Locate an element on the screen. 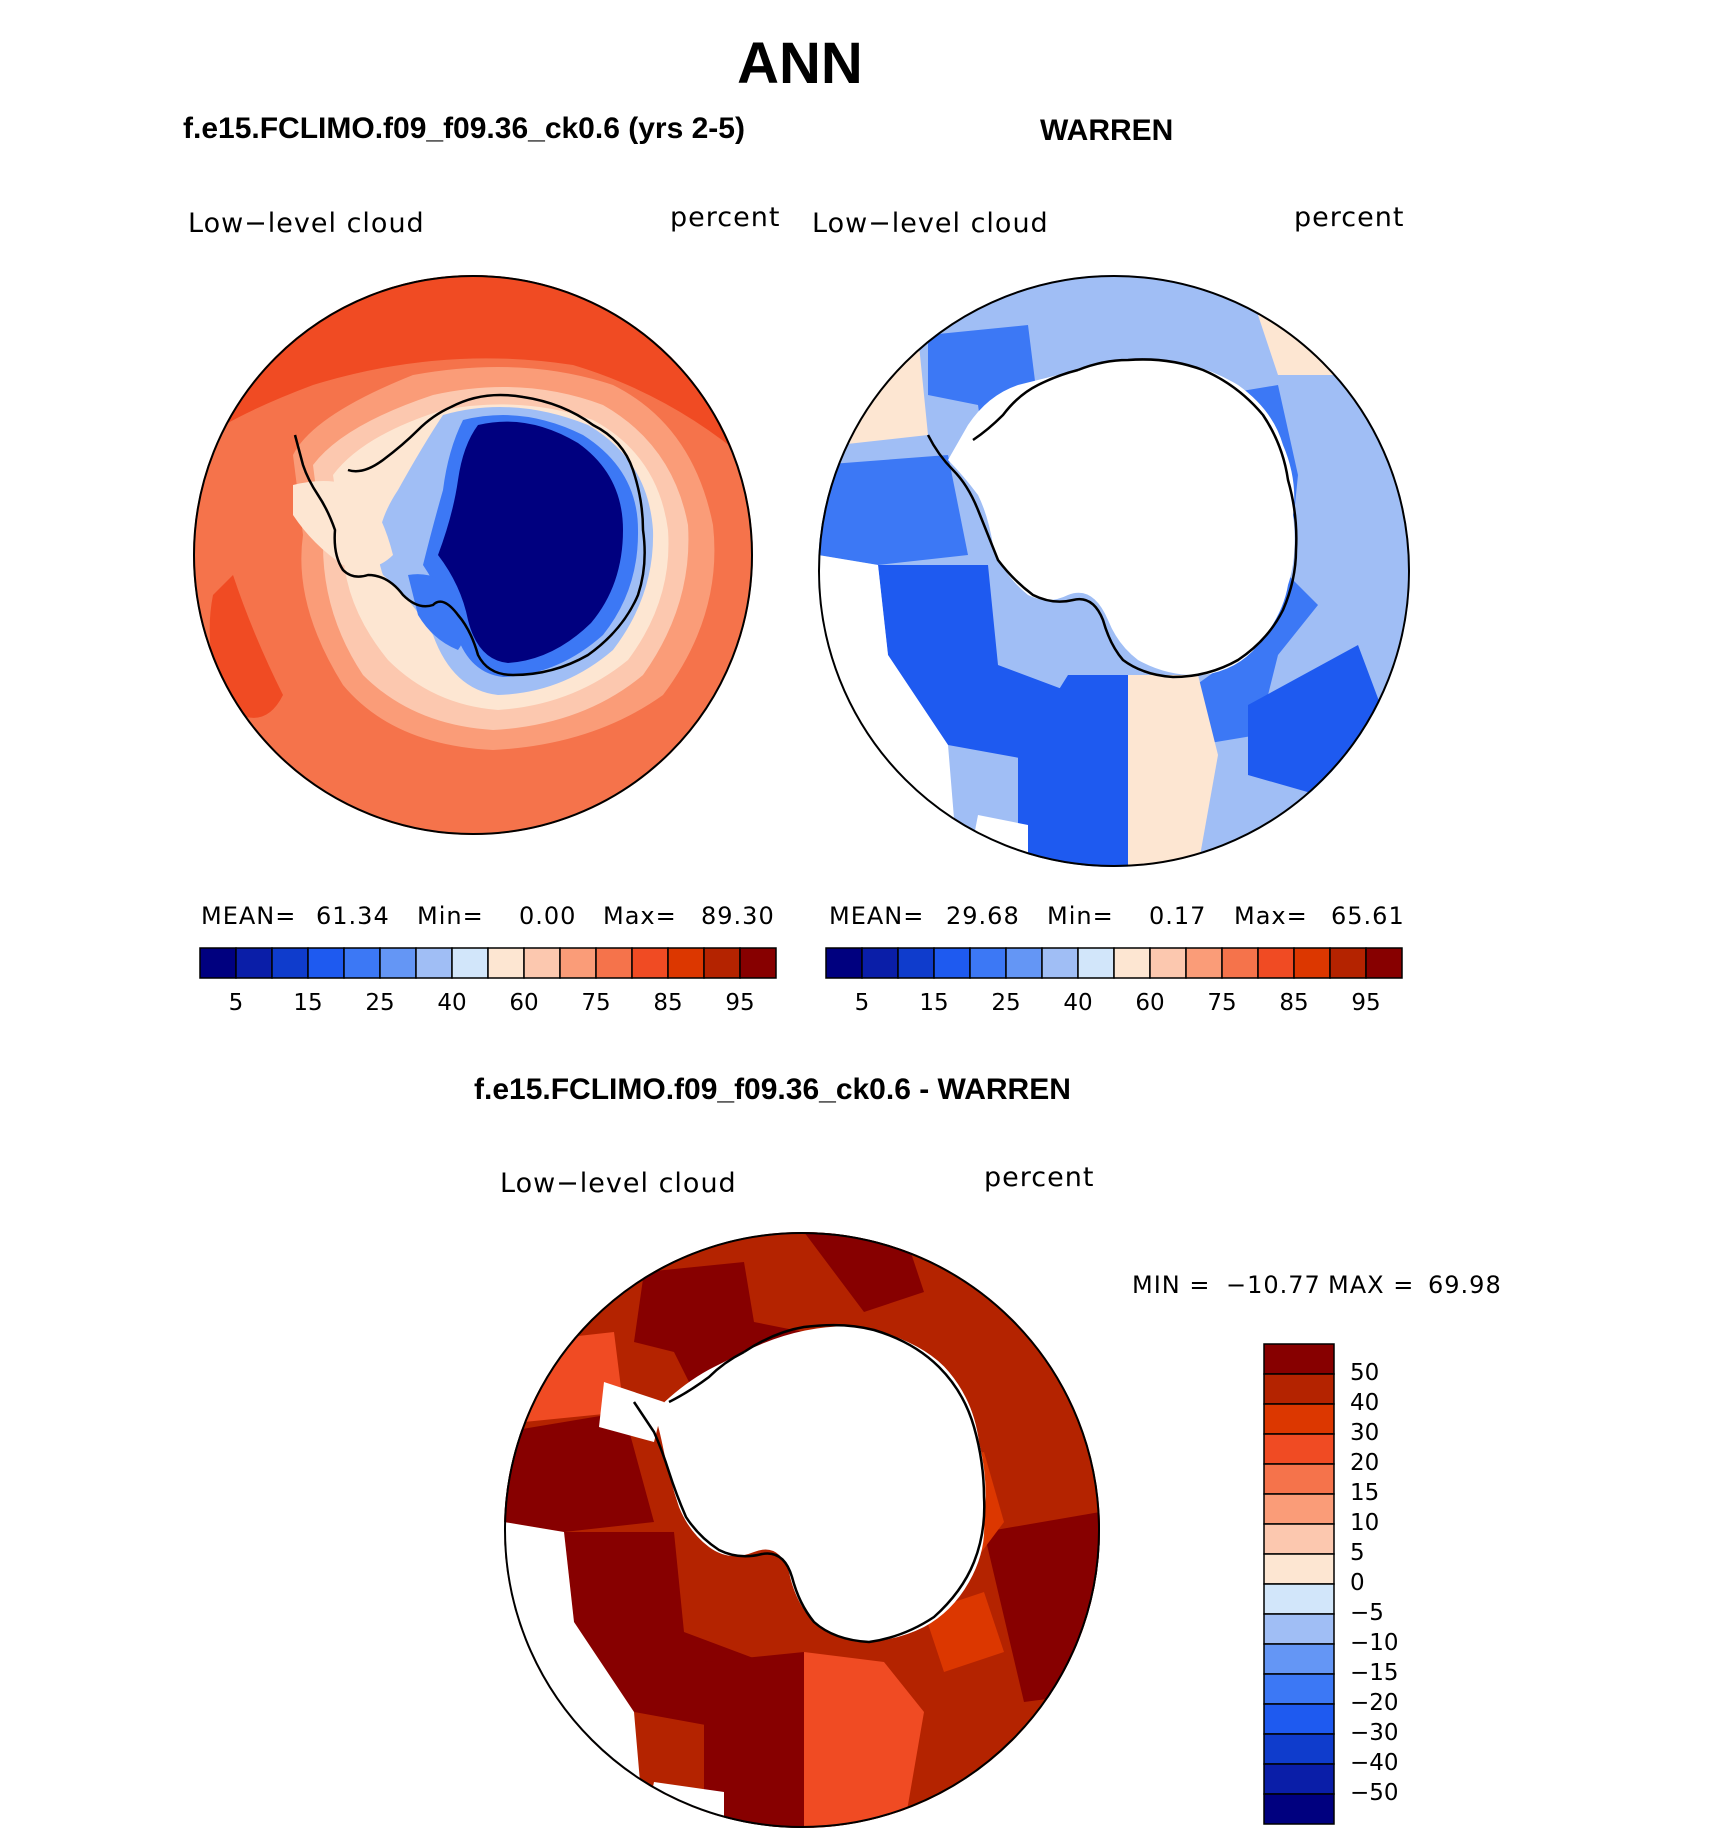 The image size is (1710, 1839). panel-c-colorbar-tick-2: 30 is located at coordinates (1365, 1433).